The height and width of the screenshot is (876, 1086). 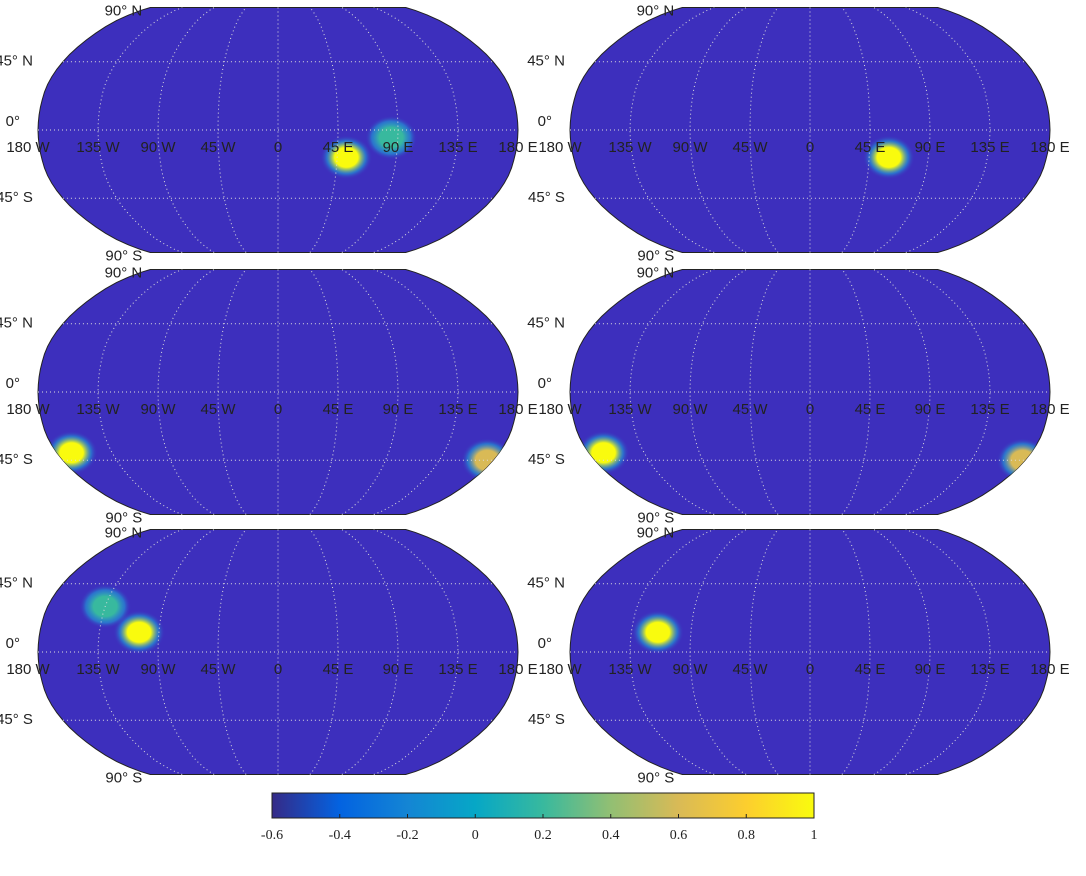 What do you see at coordinates (747, 835) in the screenshot?
I see `colorbar-tick-label: 0.8` at bounding box center [747, 835].